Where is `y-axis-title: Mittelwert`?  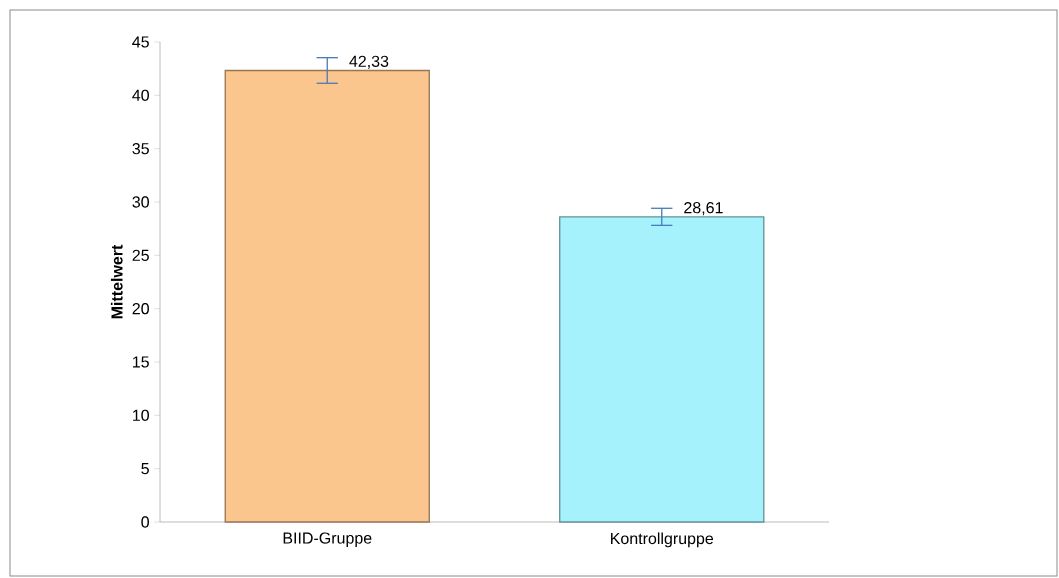 y-axis-title: Mittelwert is located at coordinates (116, 281).